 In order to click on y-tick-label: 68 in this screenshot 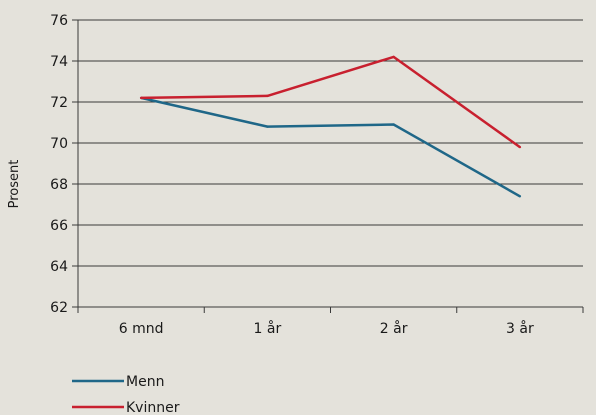, I will do `click(59, 185)`.